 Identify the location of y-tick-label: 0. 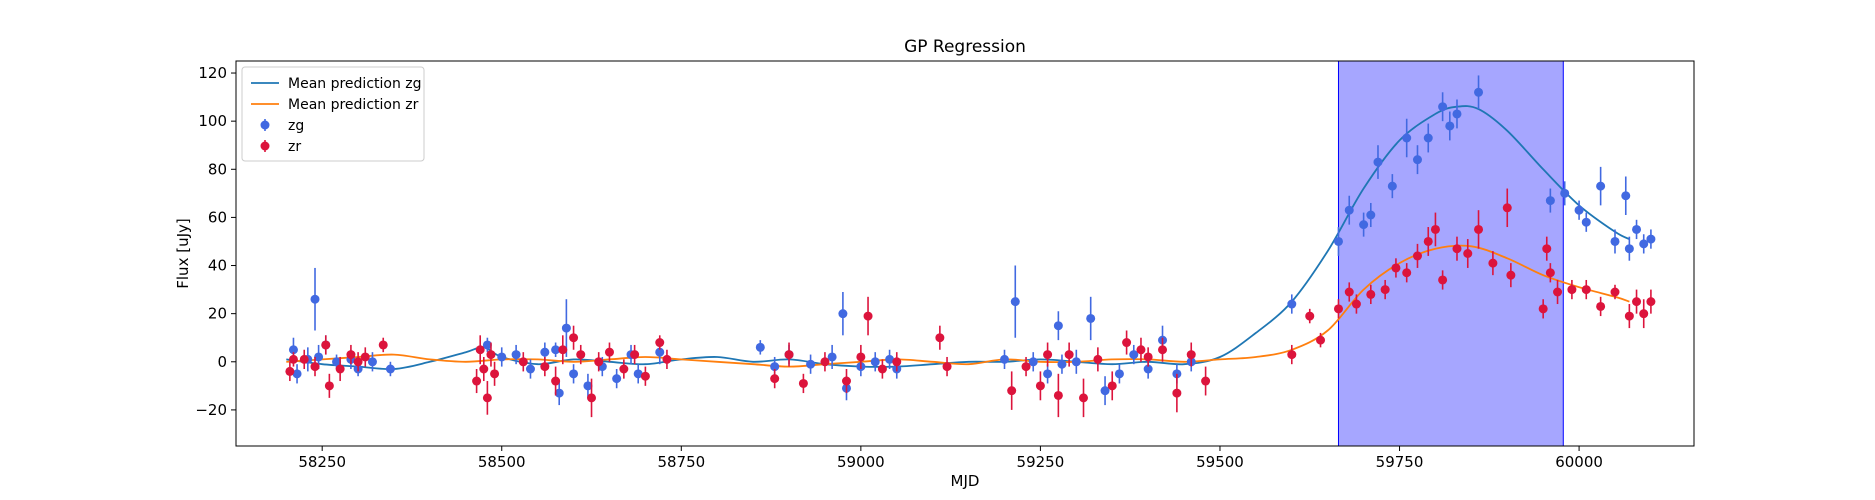
(222, 362).